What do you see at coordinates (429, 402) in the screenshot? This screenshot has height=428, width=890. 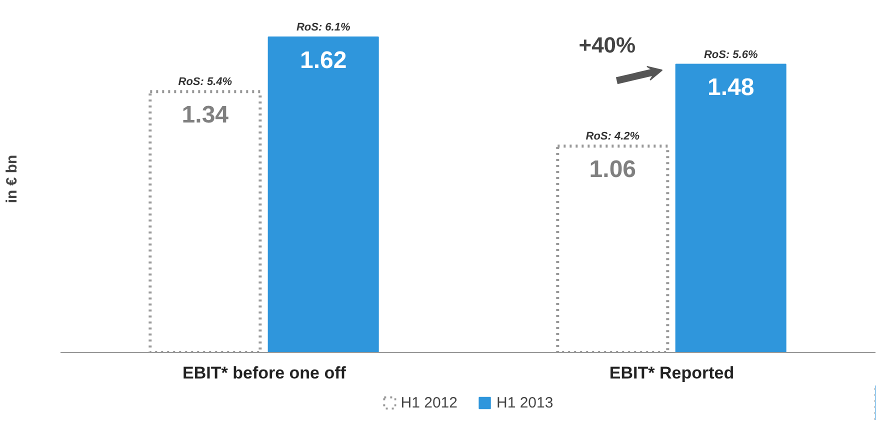 I see `legend-label: H1 2012` at bounding box center [429, 402].